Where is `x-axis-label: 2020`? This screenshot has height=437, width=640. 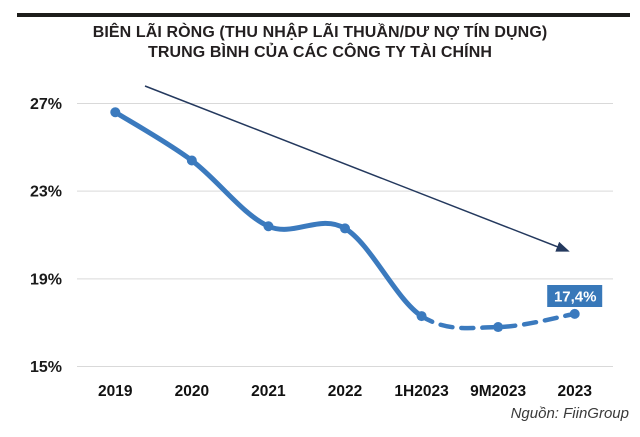 x-axis-label: 2020 is located at coordinates (192, 391).